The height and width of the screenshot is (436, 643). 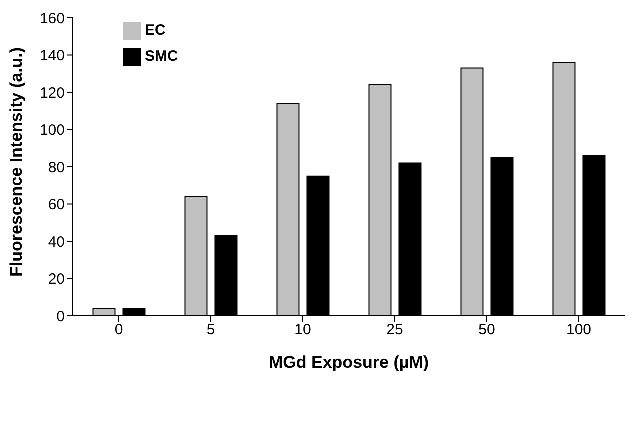 I want to click on x-tick-label: 100, so click(x=579, y=330).